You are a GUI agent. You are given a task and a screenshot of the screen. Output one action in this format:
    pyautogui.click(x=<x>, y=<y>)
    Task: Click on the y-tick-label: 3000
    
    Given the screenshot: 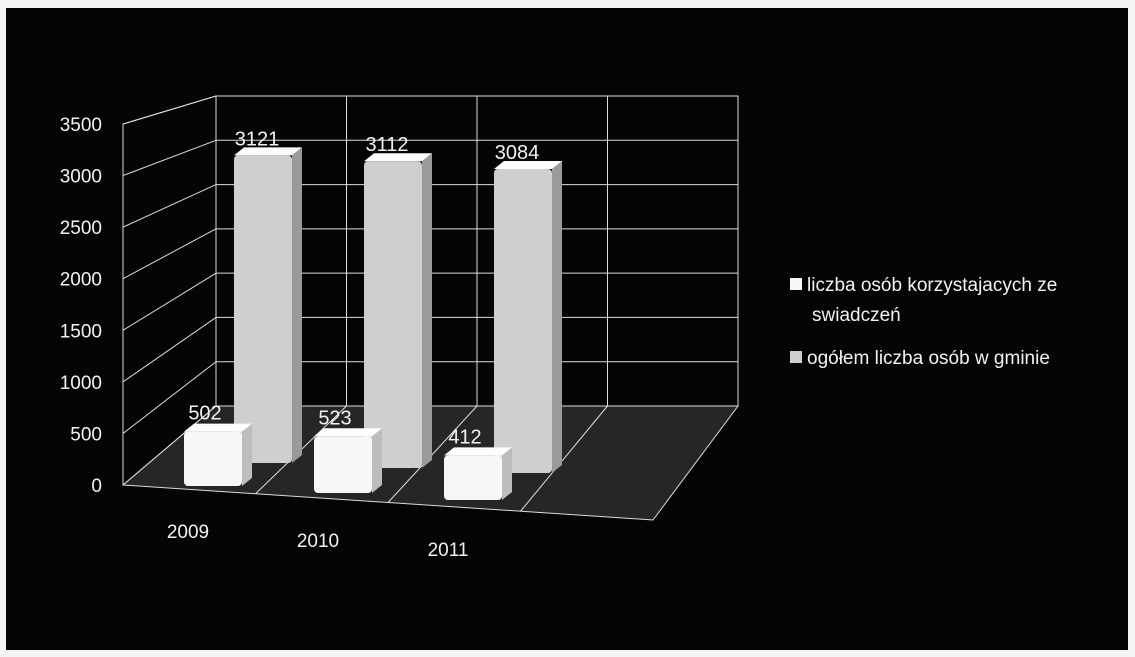 What is the action you would take?
    pyautogui.click(x=81, y=177)
    